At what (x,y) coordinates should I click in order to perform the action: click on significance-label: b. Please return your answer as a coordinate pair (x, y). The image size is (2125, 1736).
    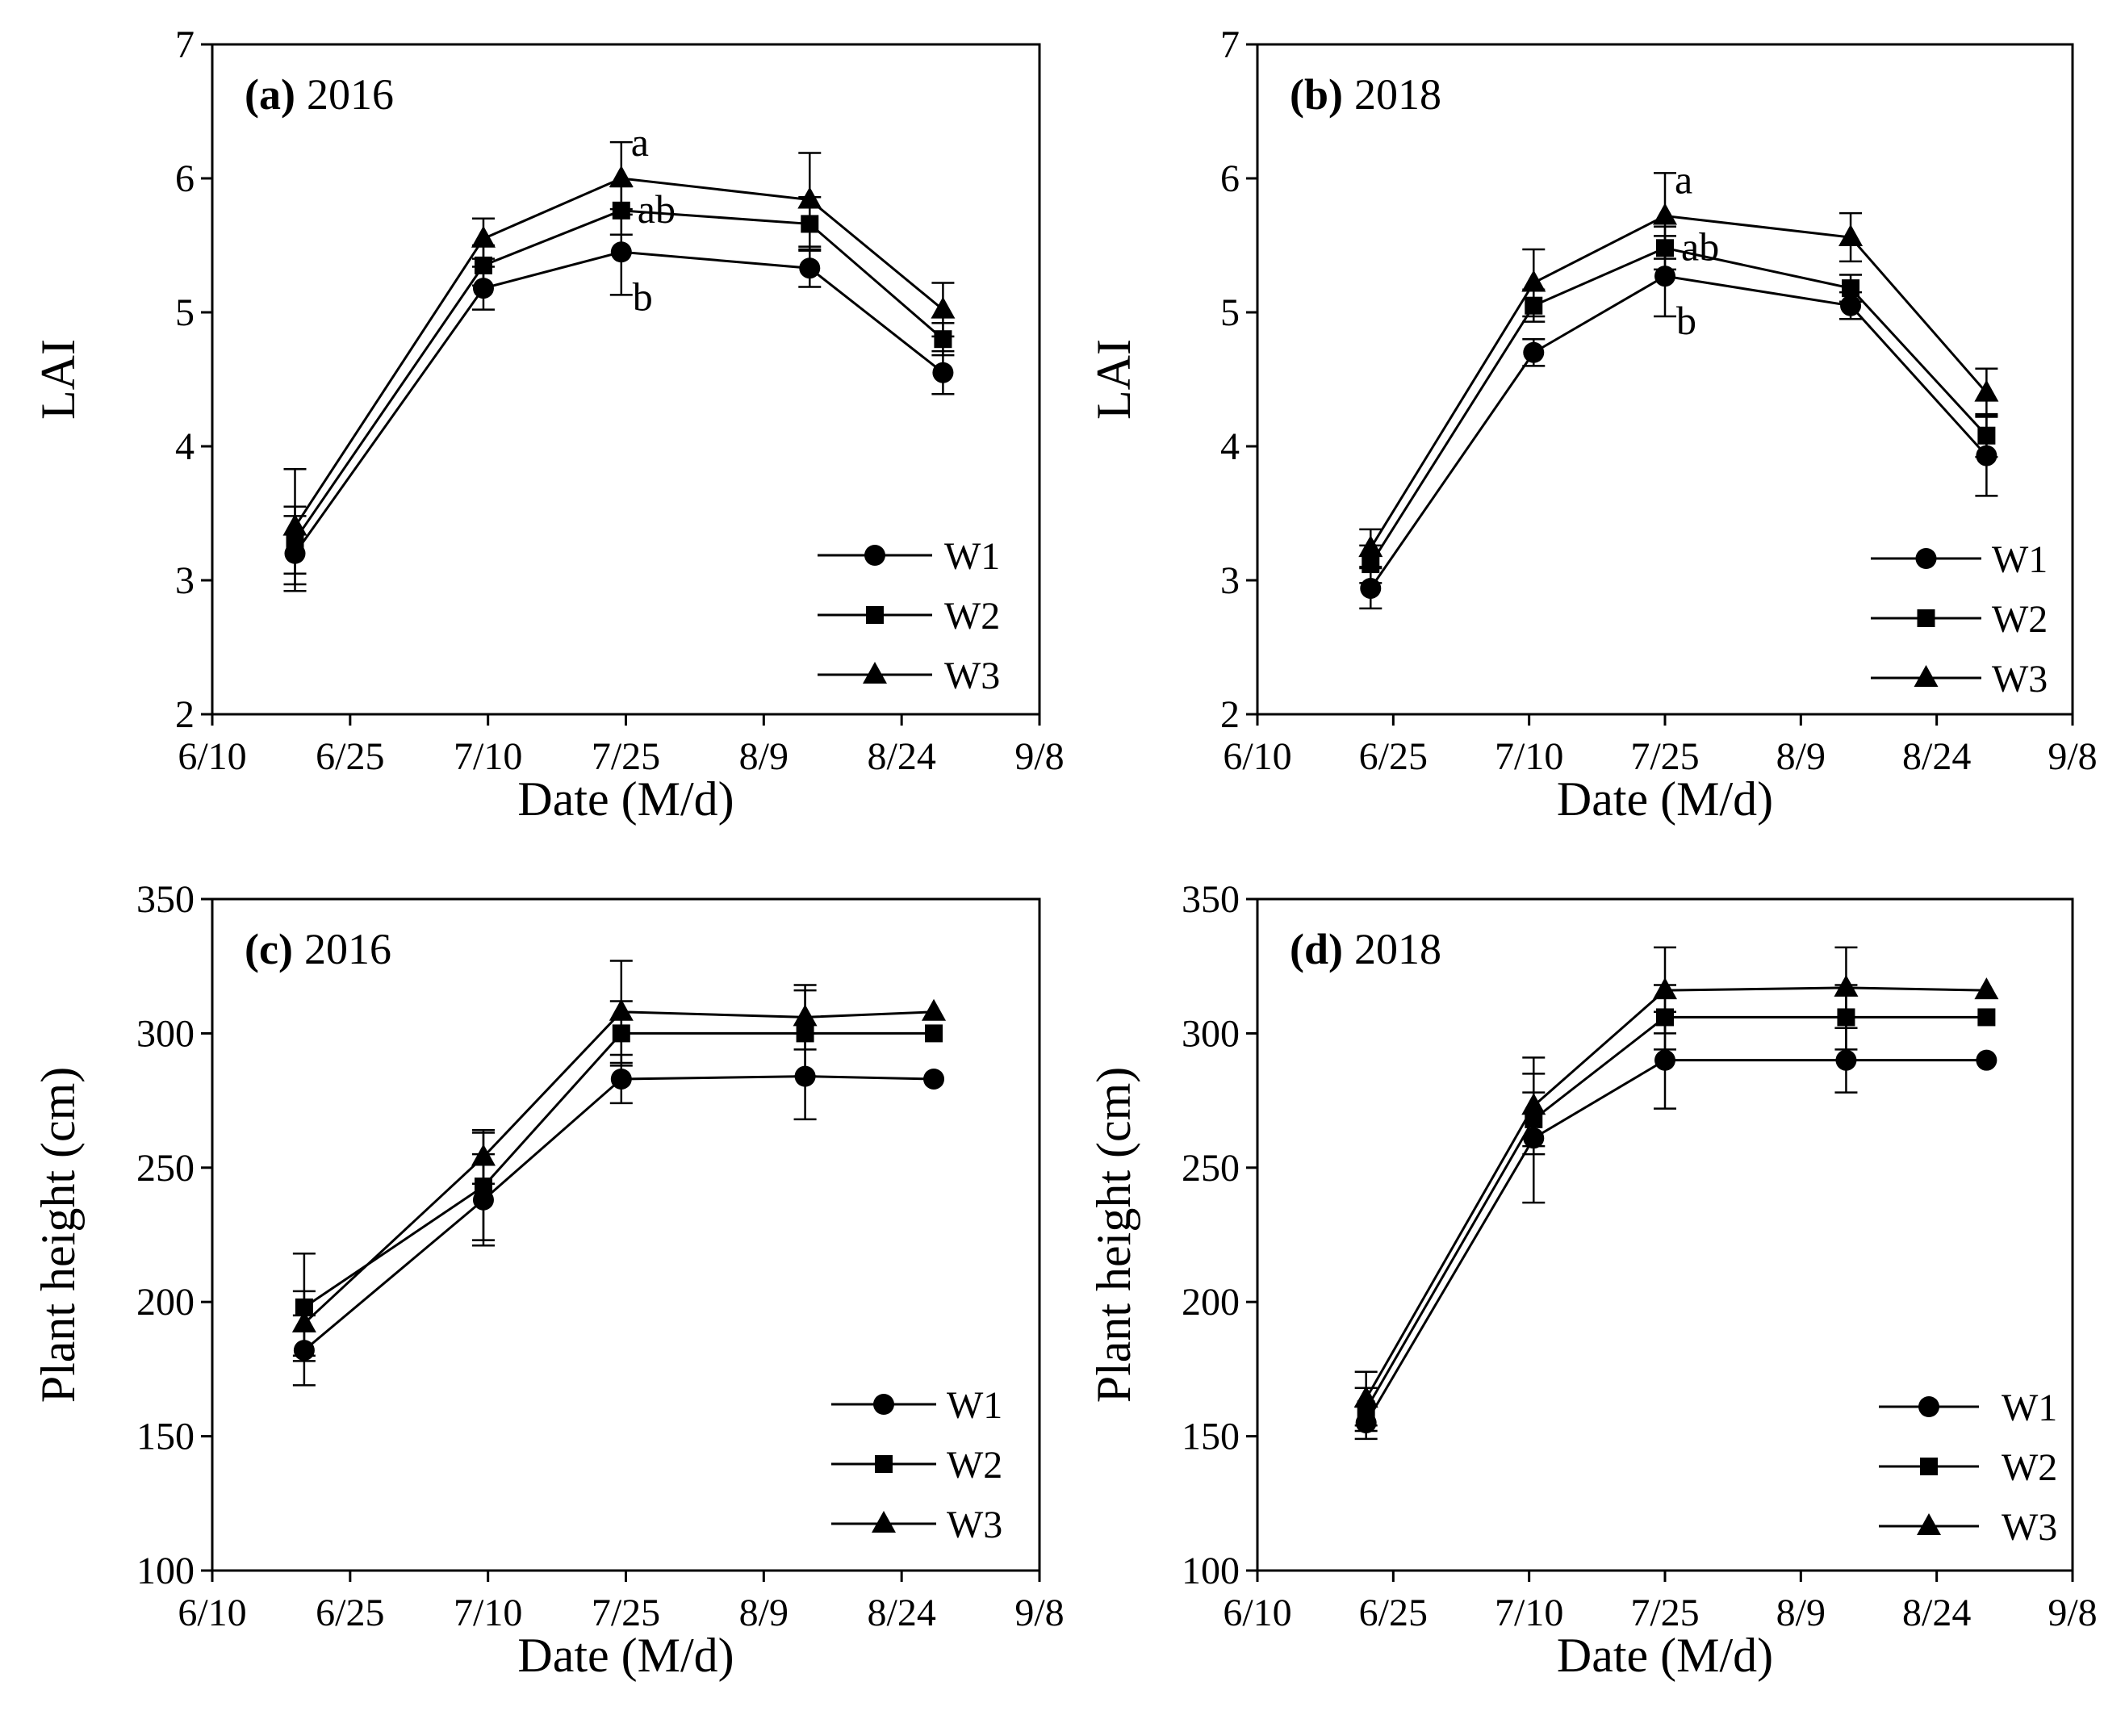
    Looking at the image, I should click on (1686, 321).